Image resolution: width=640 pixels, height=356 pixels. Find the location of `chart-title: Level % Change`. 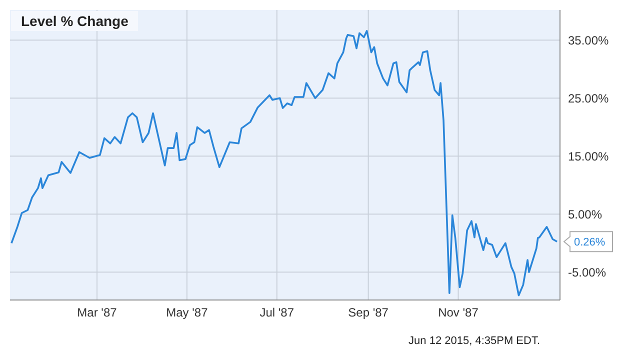

chart-title: Level % Change is located at coordinates (74, 21).